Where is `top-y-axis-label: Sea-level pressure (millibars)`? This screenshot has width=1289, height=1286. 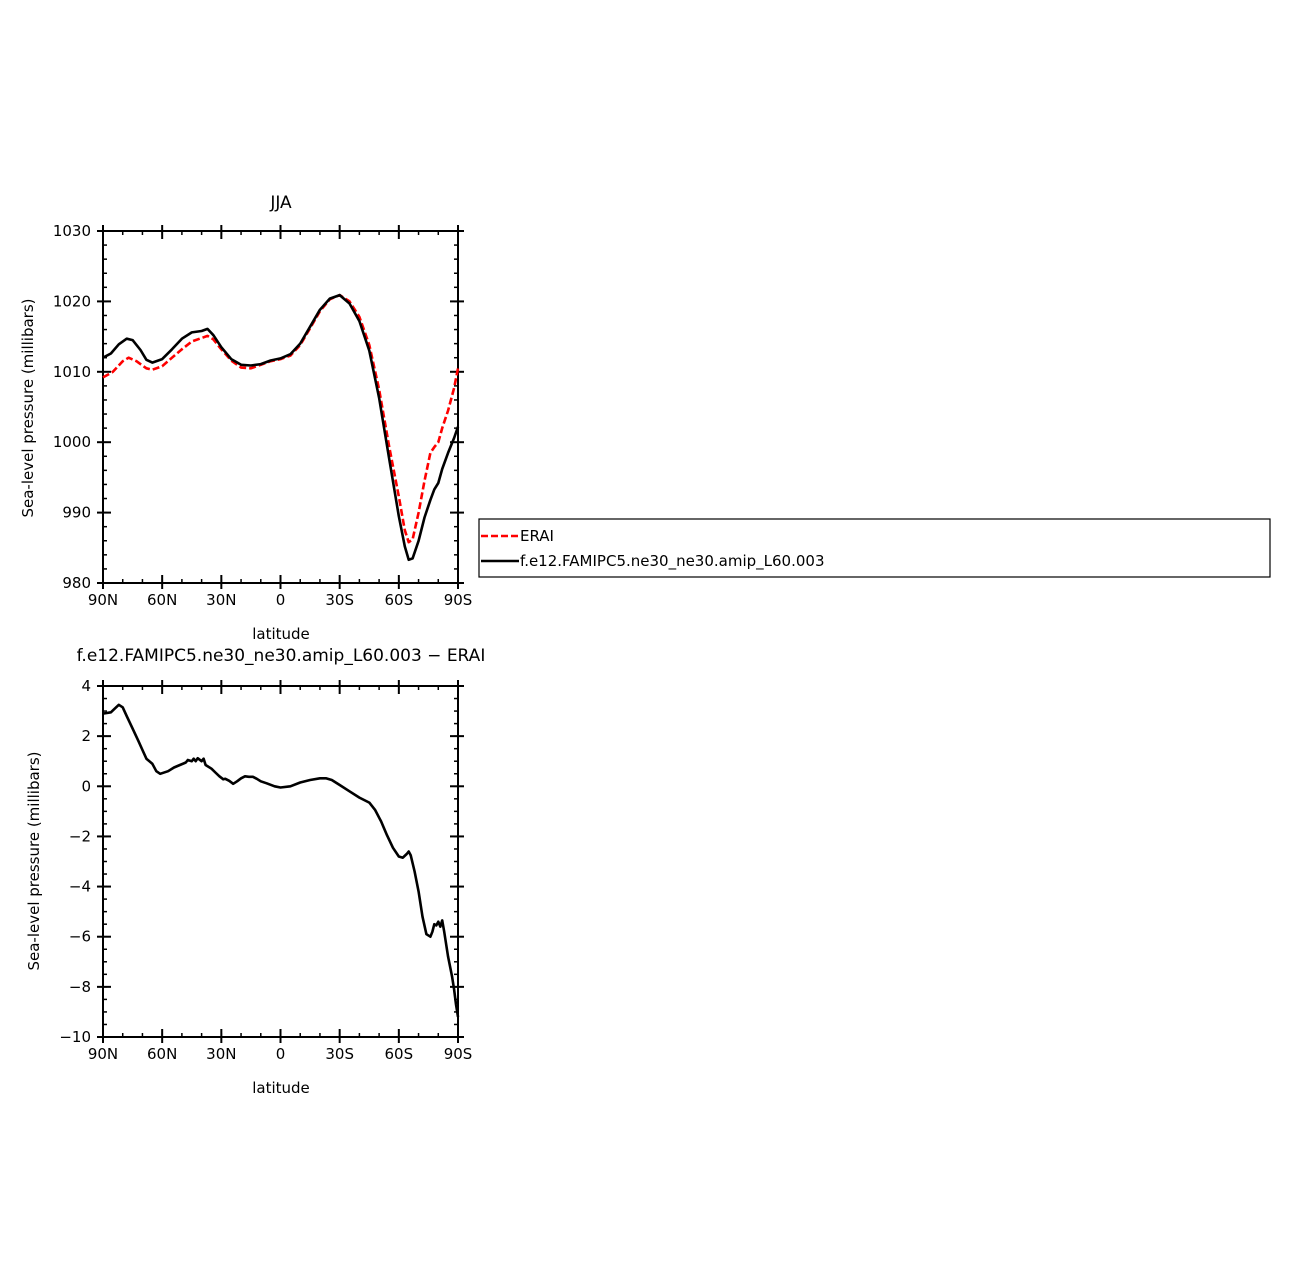
top-y-axis-label: Sea-level pressure (millibars) is located at coordinates (28, 407).